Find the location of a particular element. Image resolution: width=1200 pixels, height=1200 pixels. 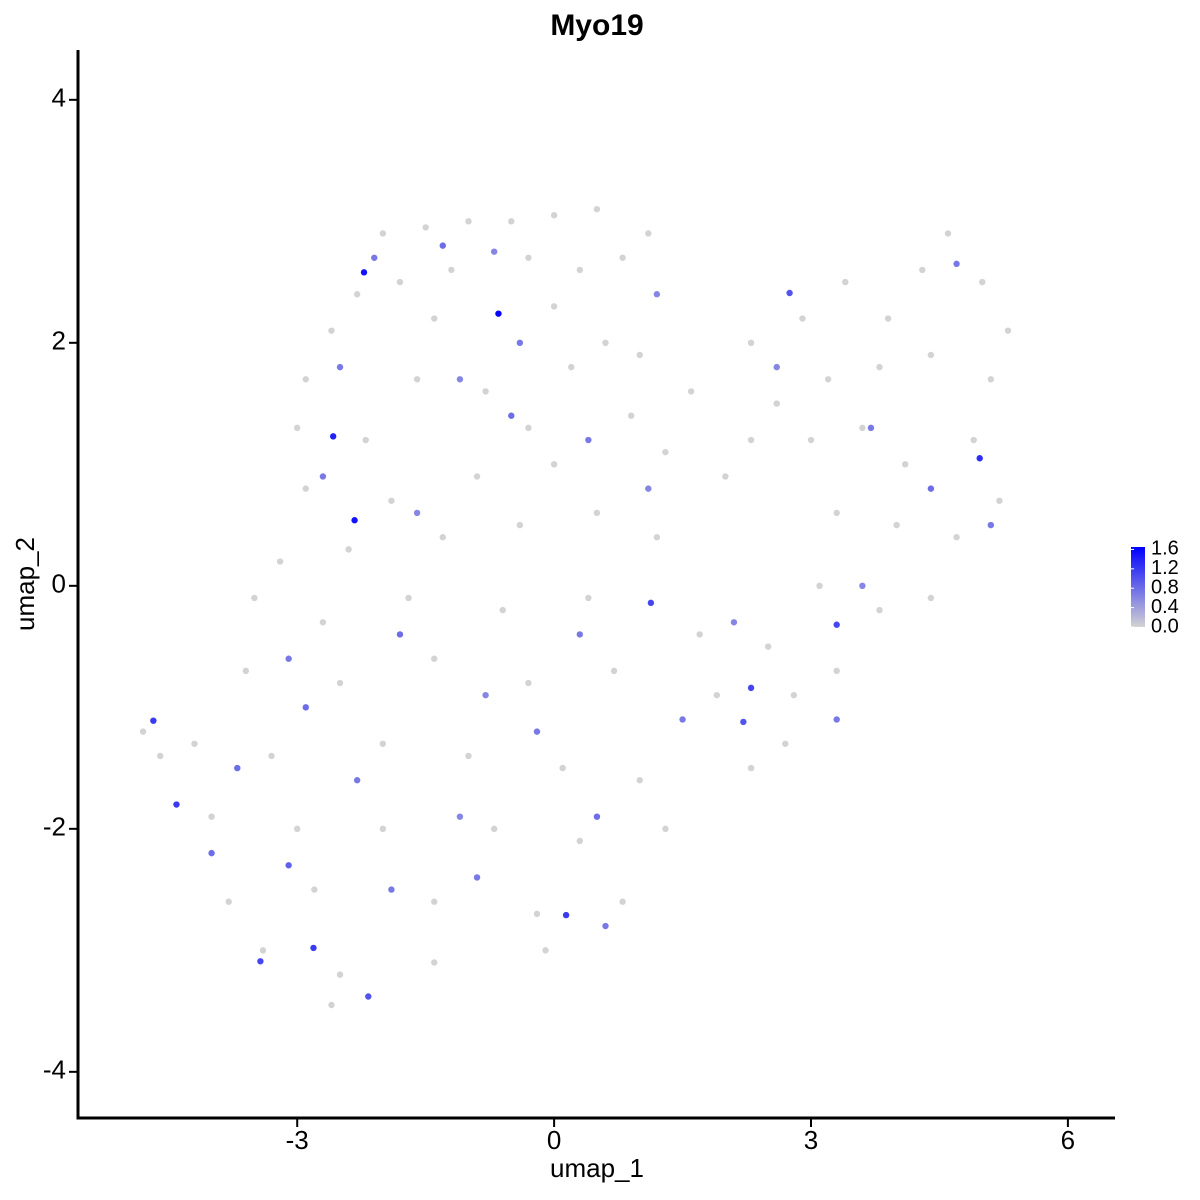

y-axis-label: umap_2 is located at coordinates (25, 584).